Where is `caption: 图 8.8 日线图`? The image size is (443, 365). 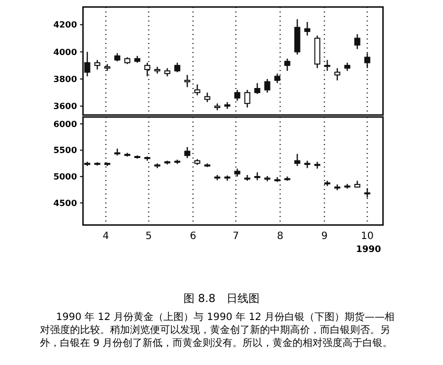 caption: 图 8.8 日线图 is located at coordinates (222, 298).